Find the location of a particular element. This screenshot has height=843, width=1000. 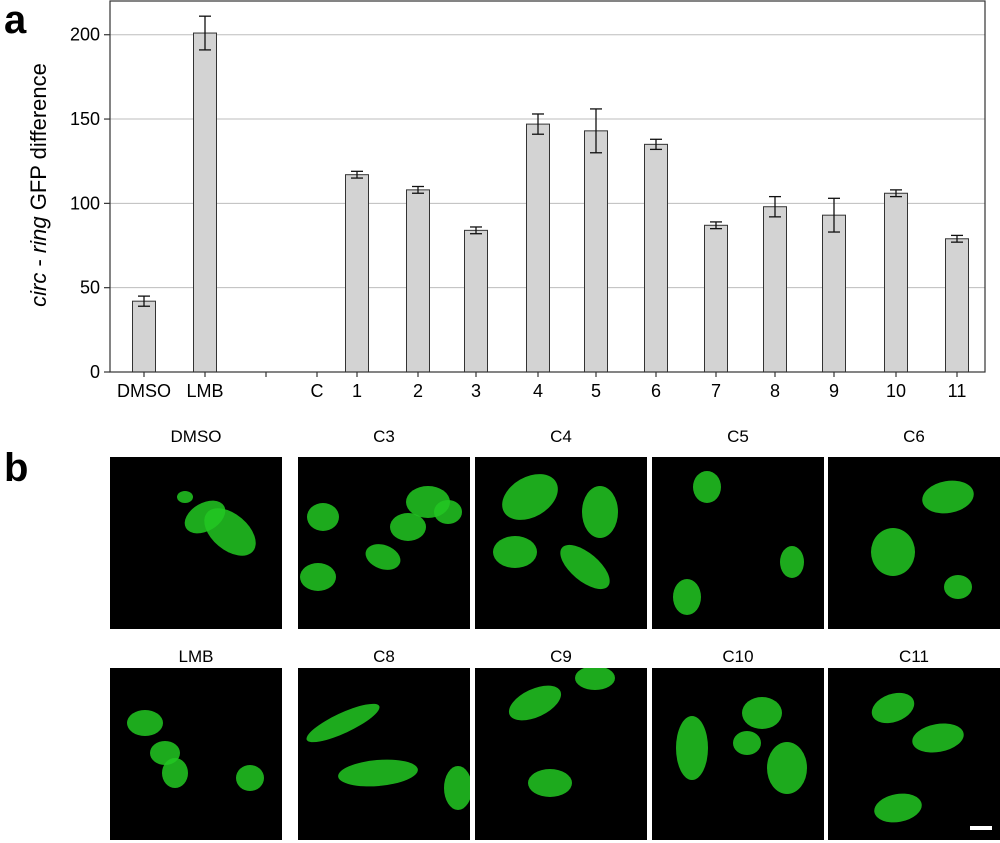

y-tick-label: 100 is located at coordinates (85, 203).